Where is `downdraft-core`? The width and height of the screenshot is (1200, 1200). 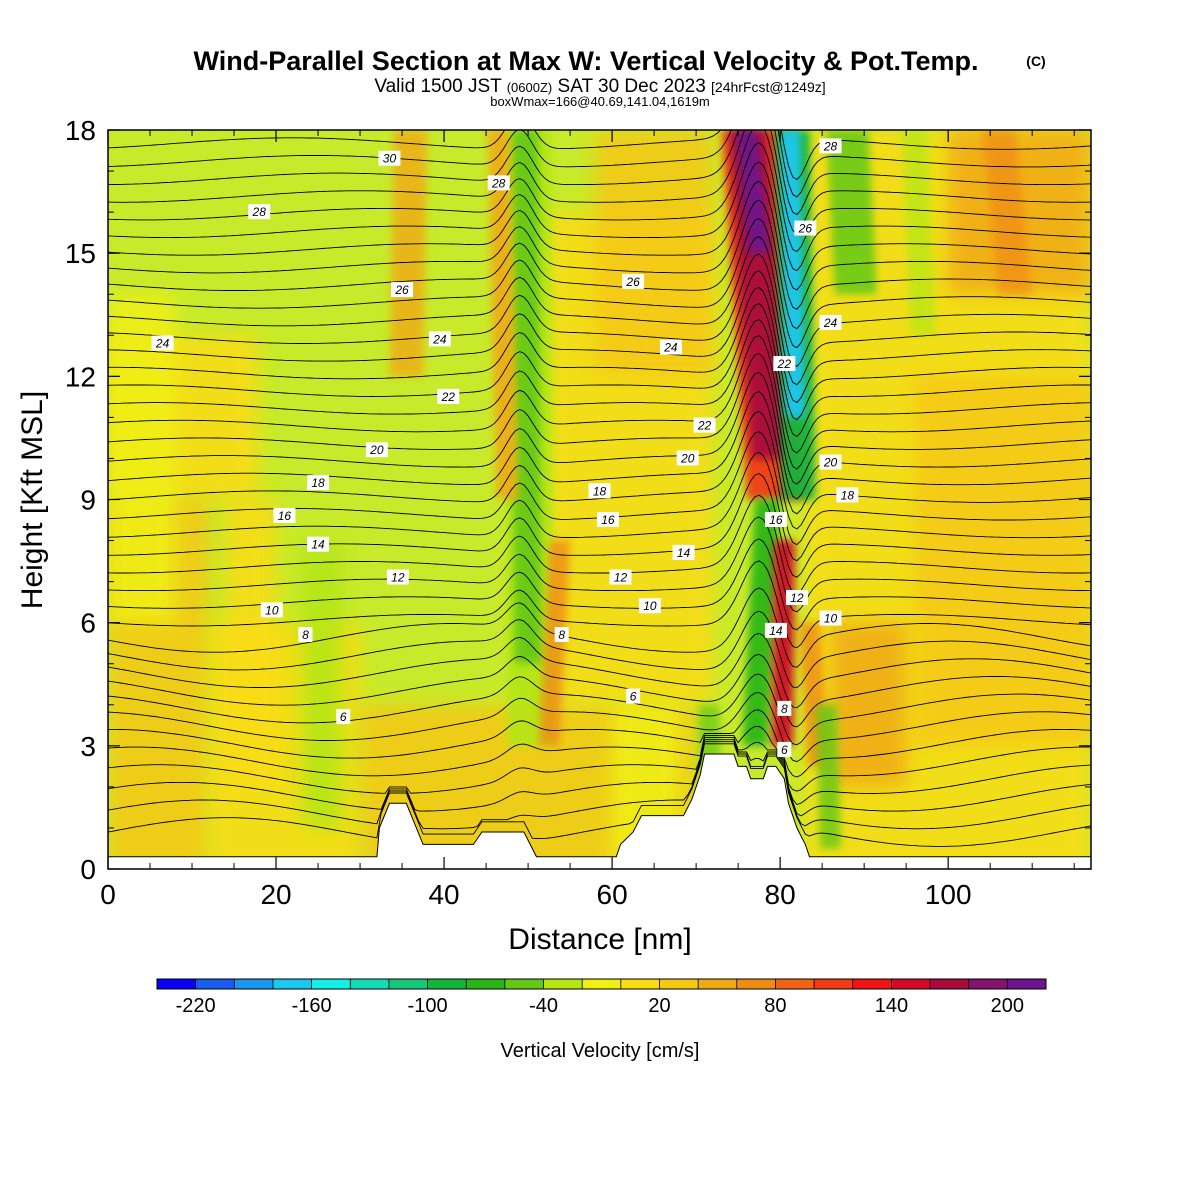
downdraft-core is located at coordinates (526, 397).